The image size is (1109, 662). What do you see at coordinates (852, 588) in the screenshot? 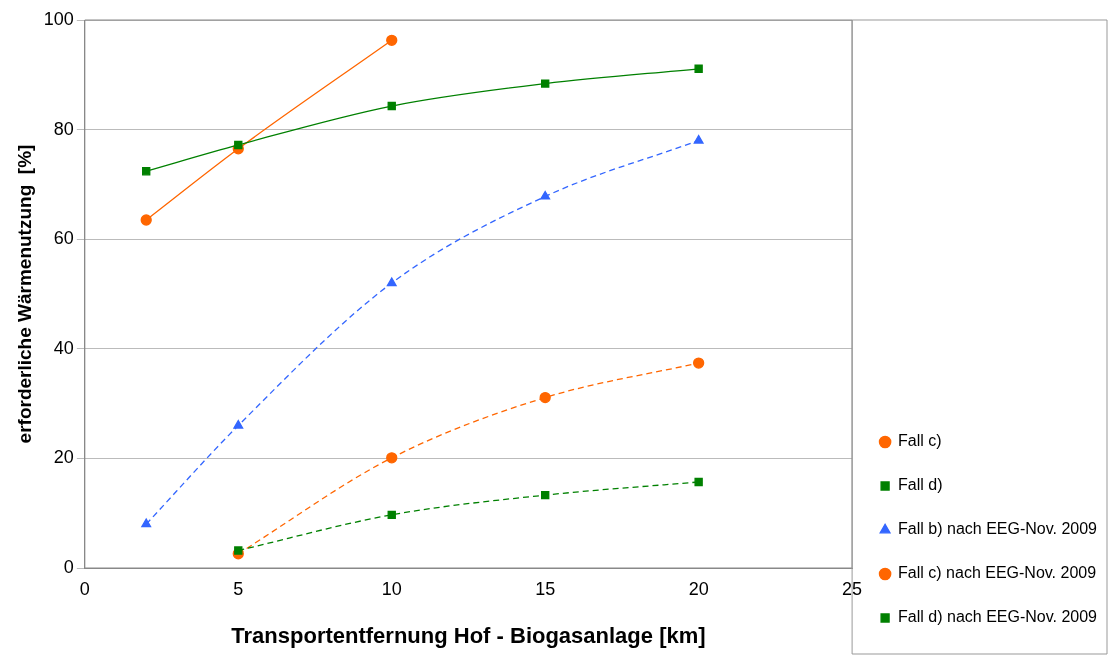
I see `x-tick-label: 25` at bounding box center [852, 588].